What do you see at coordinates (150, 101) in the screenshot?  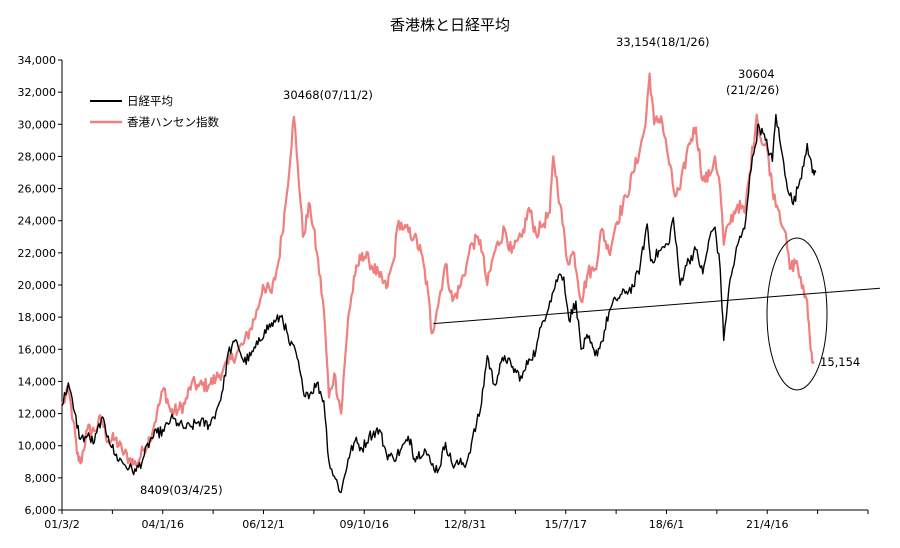 I see `legend-label-nikkei: 日経平均` at bounding box center [150, 101].